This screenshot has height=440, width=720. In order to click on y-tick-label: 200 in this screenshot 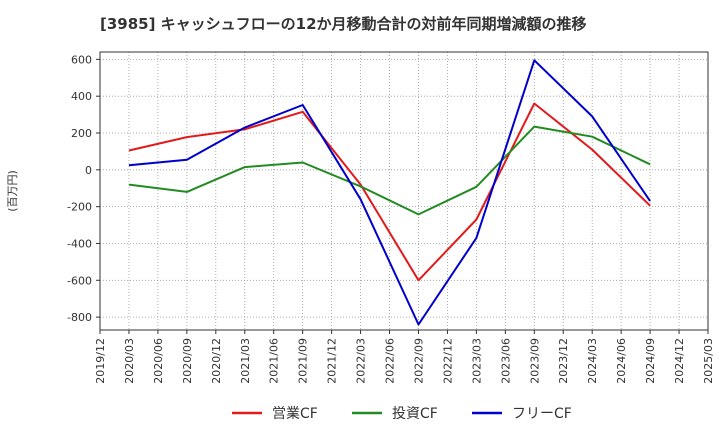, I will do `click(81, 133)`.